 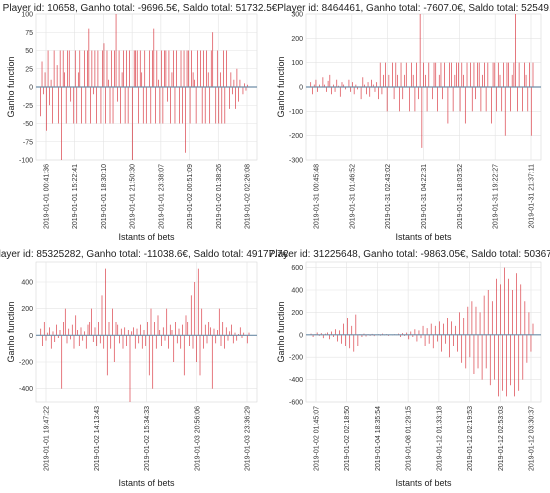 What do you see at coordinates (29, 69) in the screenshot?
I see `y-tick-label: 25` at bounding box center [29, 69].